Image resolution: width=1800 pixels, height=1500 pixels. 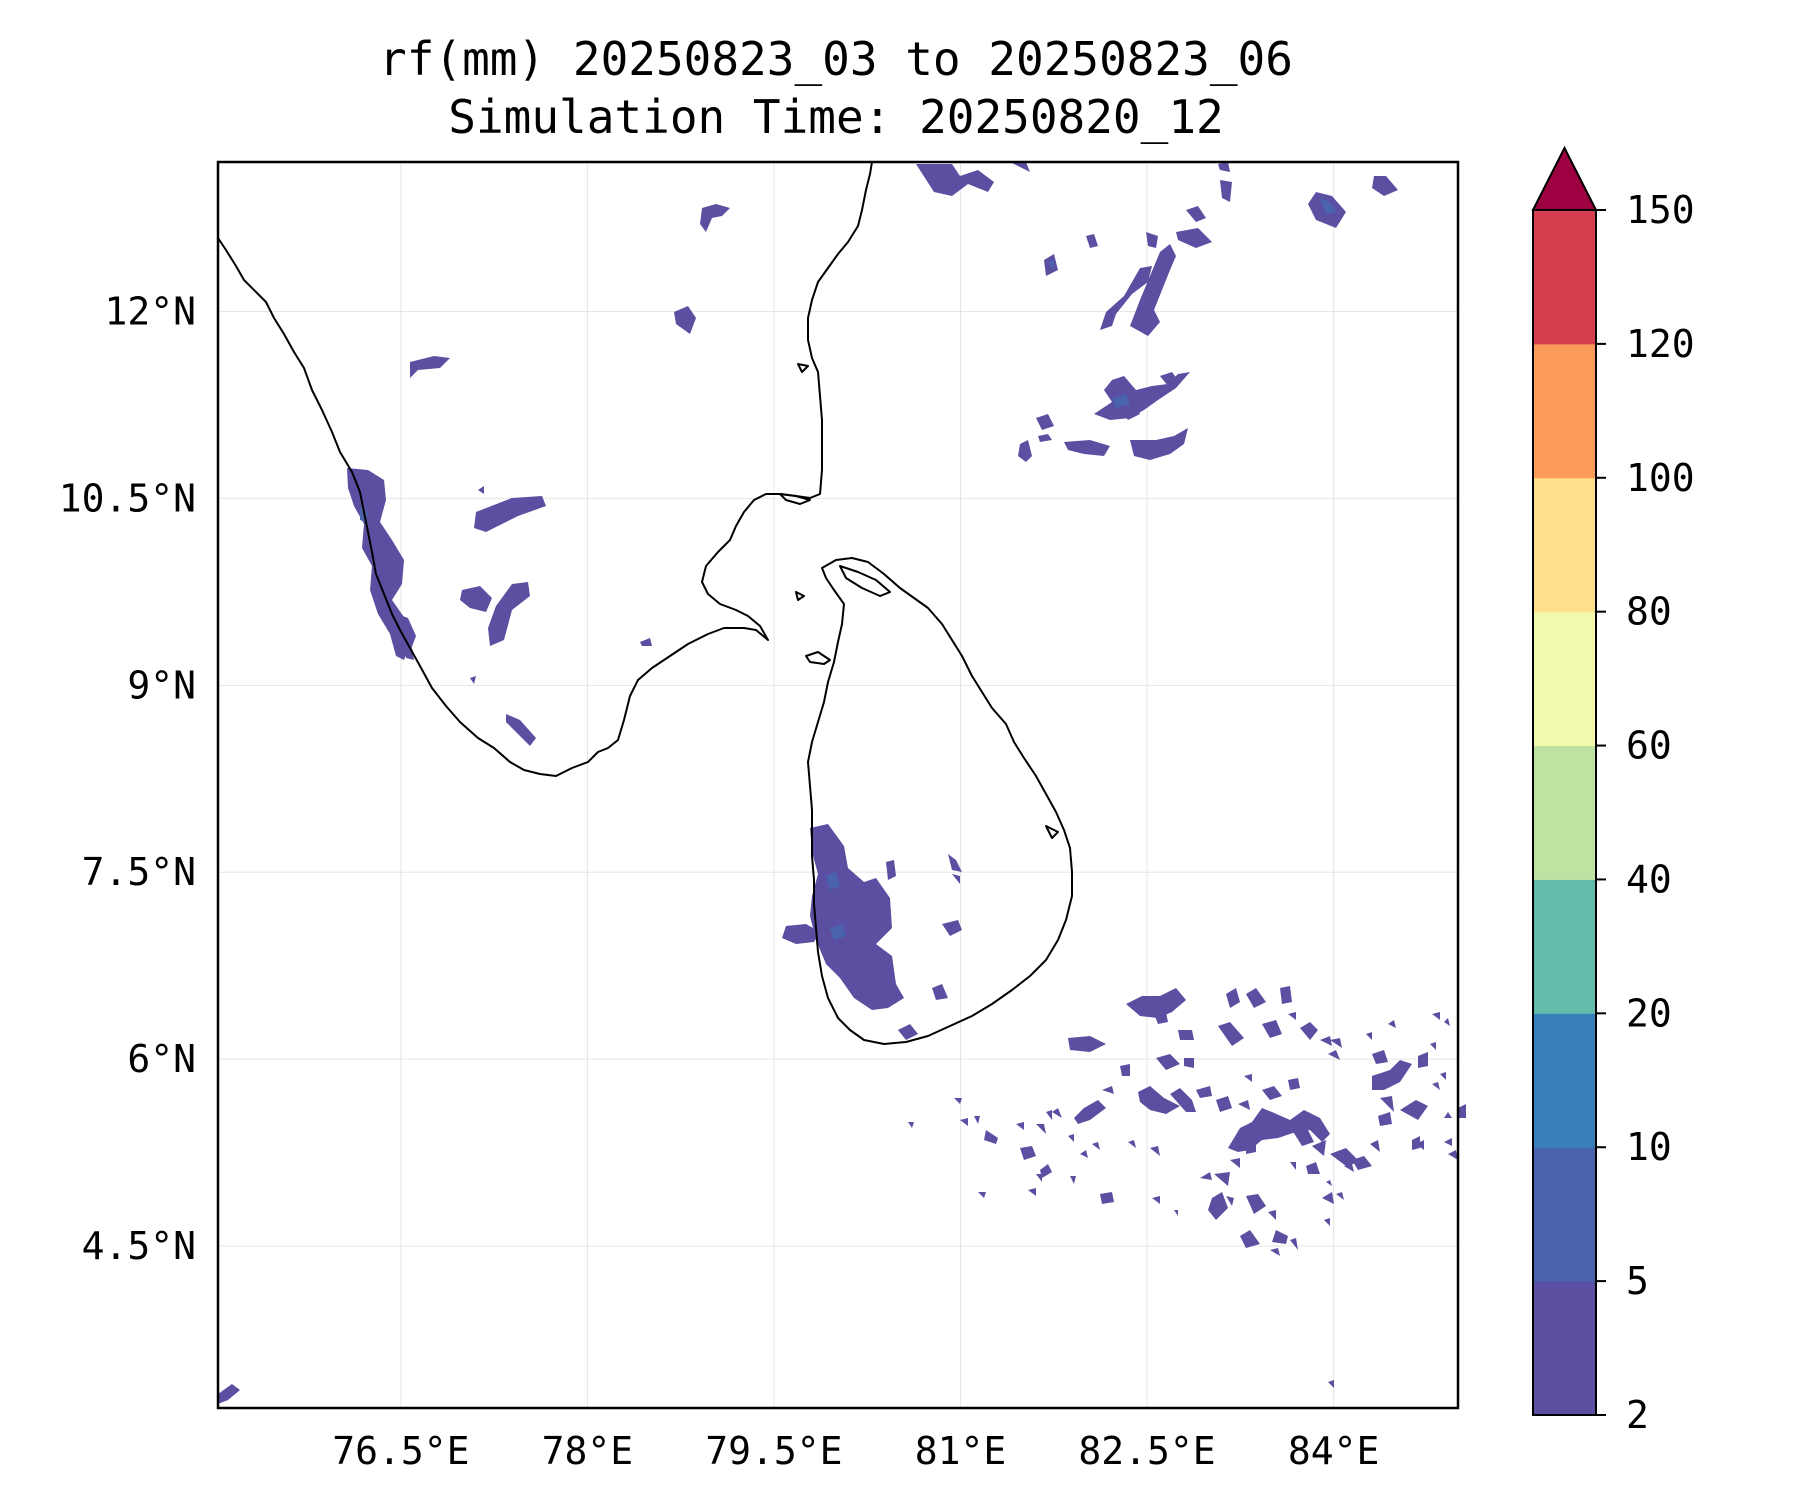 I want to click on colorbar-tick-label: 40, so click(x=1649, y=879).